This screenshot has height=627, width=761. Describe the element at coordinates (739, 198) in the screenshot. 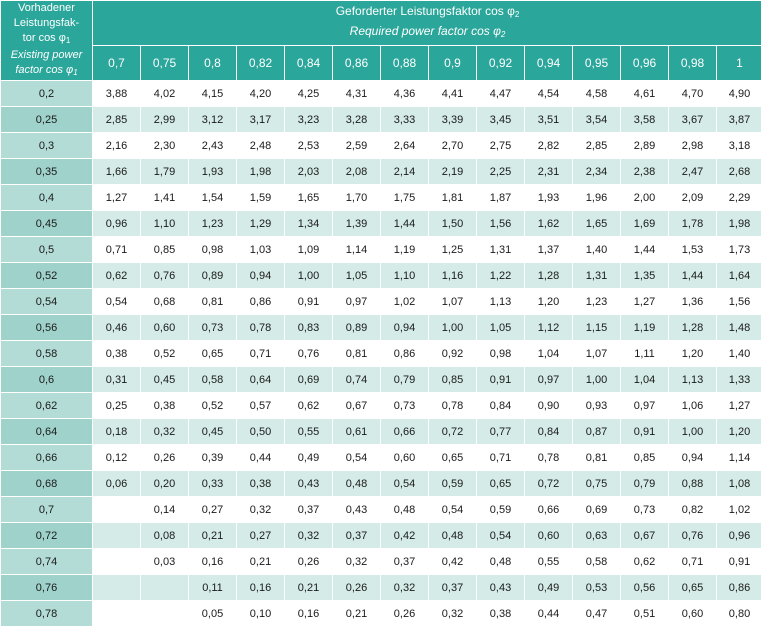

I see `table-cell: 2,29` at that location.